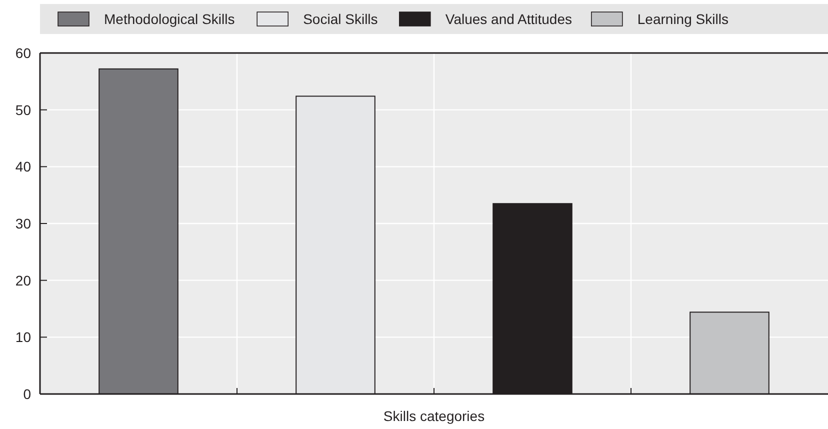 This screenshot has width=828, height=429. Describe the element at coordinates (434, 416) in the screenshot. I see `x-axis-title: Skills categories` at that location.